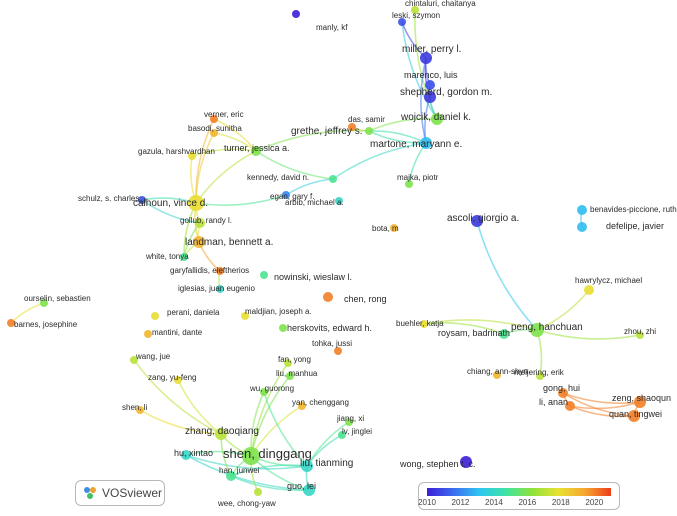 The image size is (677, 516). Describe the element at coordinates (497, 375) in the screenshot. I see `node-chiang` at that location.